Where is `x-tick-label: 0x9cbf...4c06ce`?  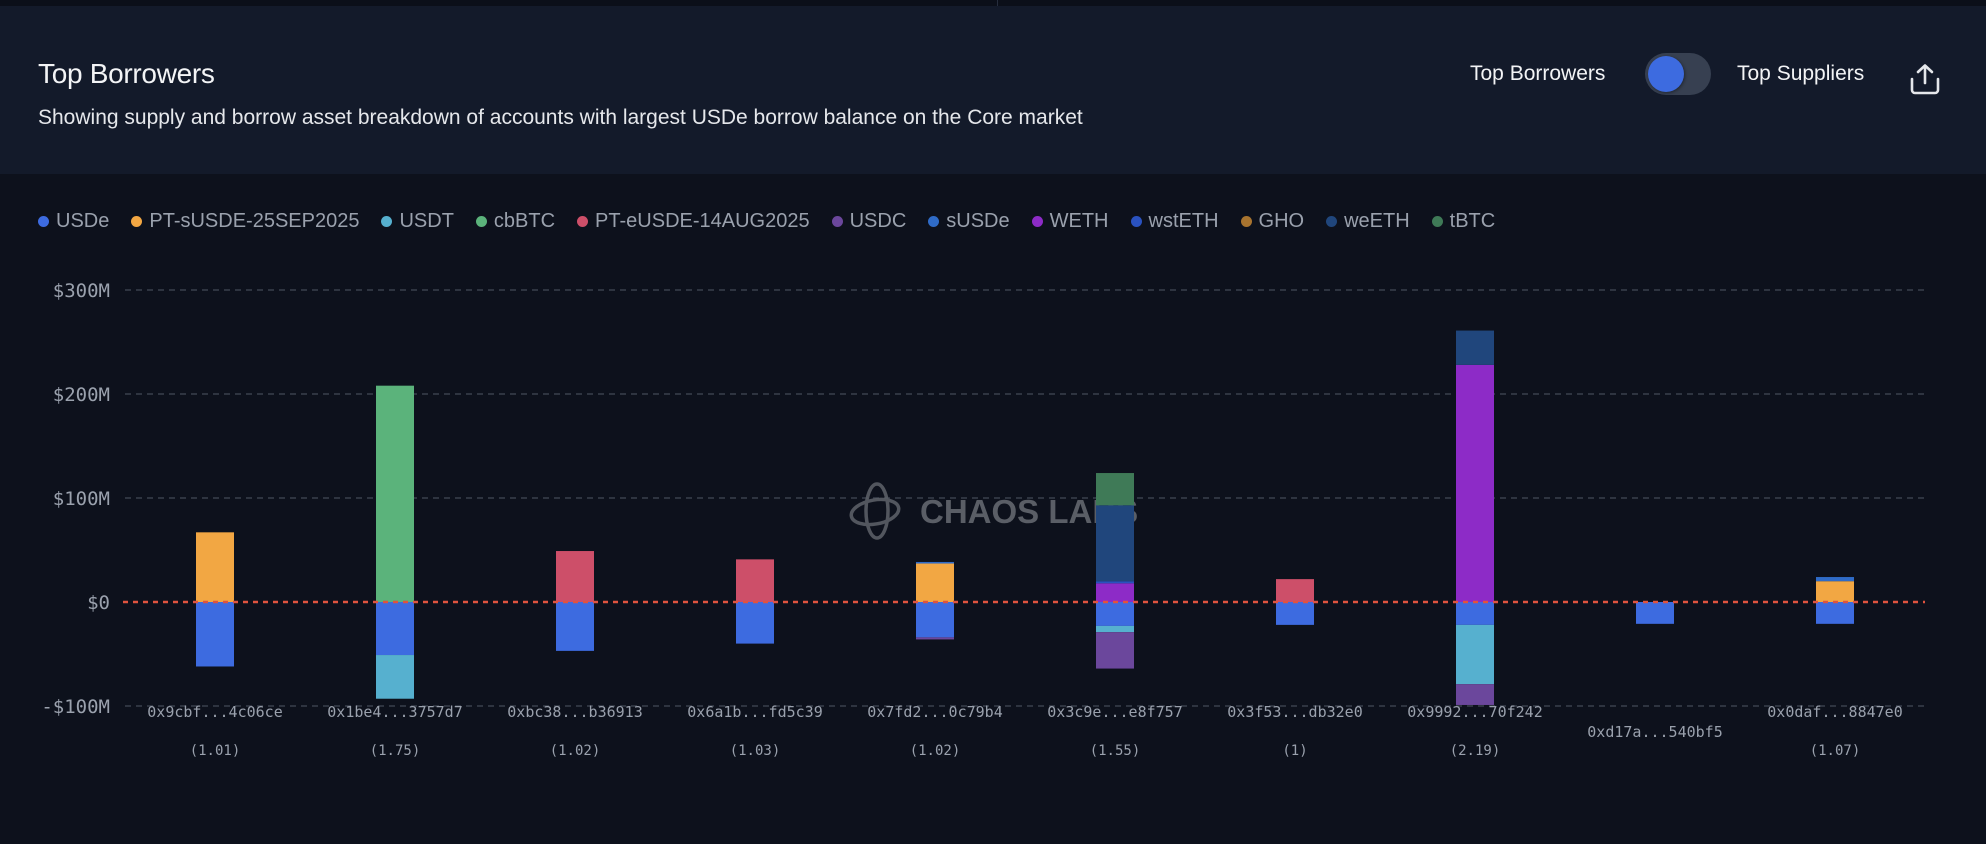 x-tick-label: 0x9cbf...4c06ce is located at coordinates (214, 712).